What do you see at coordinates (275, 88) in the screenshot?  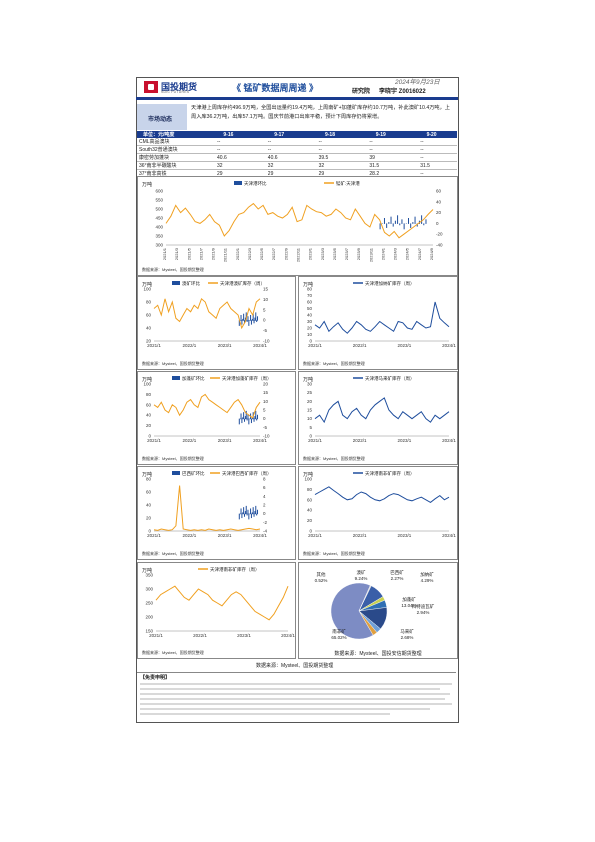 I see `report-title: 《 锰矿数据周周递 》` at bounding box center [275, 88].